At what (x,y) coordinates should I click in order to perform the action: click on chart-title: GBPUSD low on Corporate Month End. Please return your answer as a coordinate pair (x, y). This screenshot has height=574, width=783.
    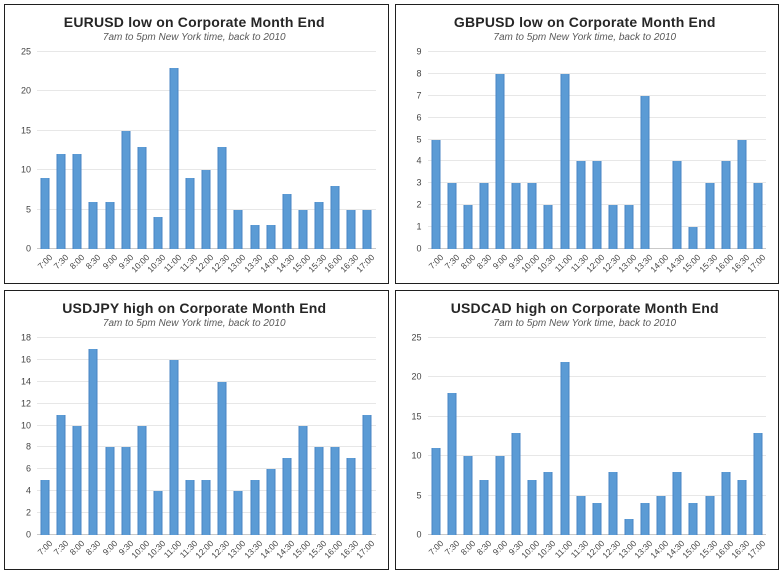
    Looking at the image, I should click on (584, 22).